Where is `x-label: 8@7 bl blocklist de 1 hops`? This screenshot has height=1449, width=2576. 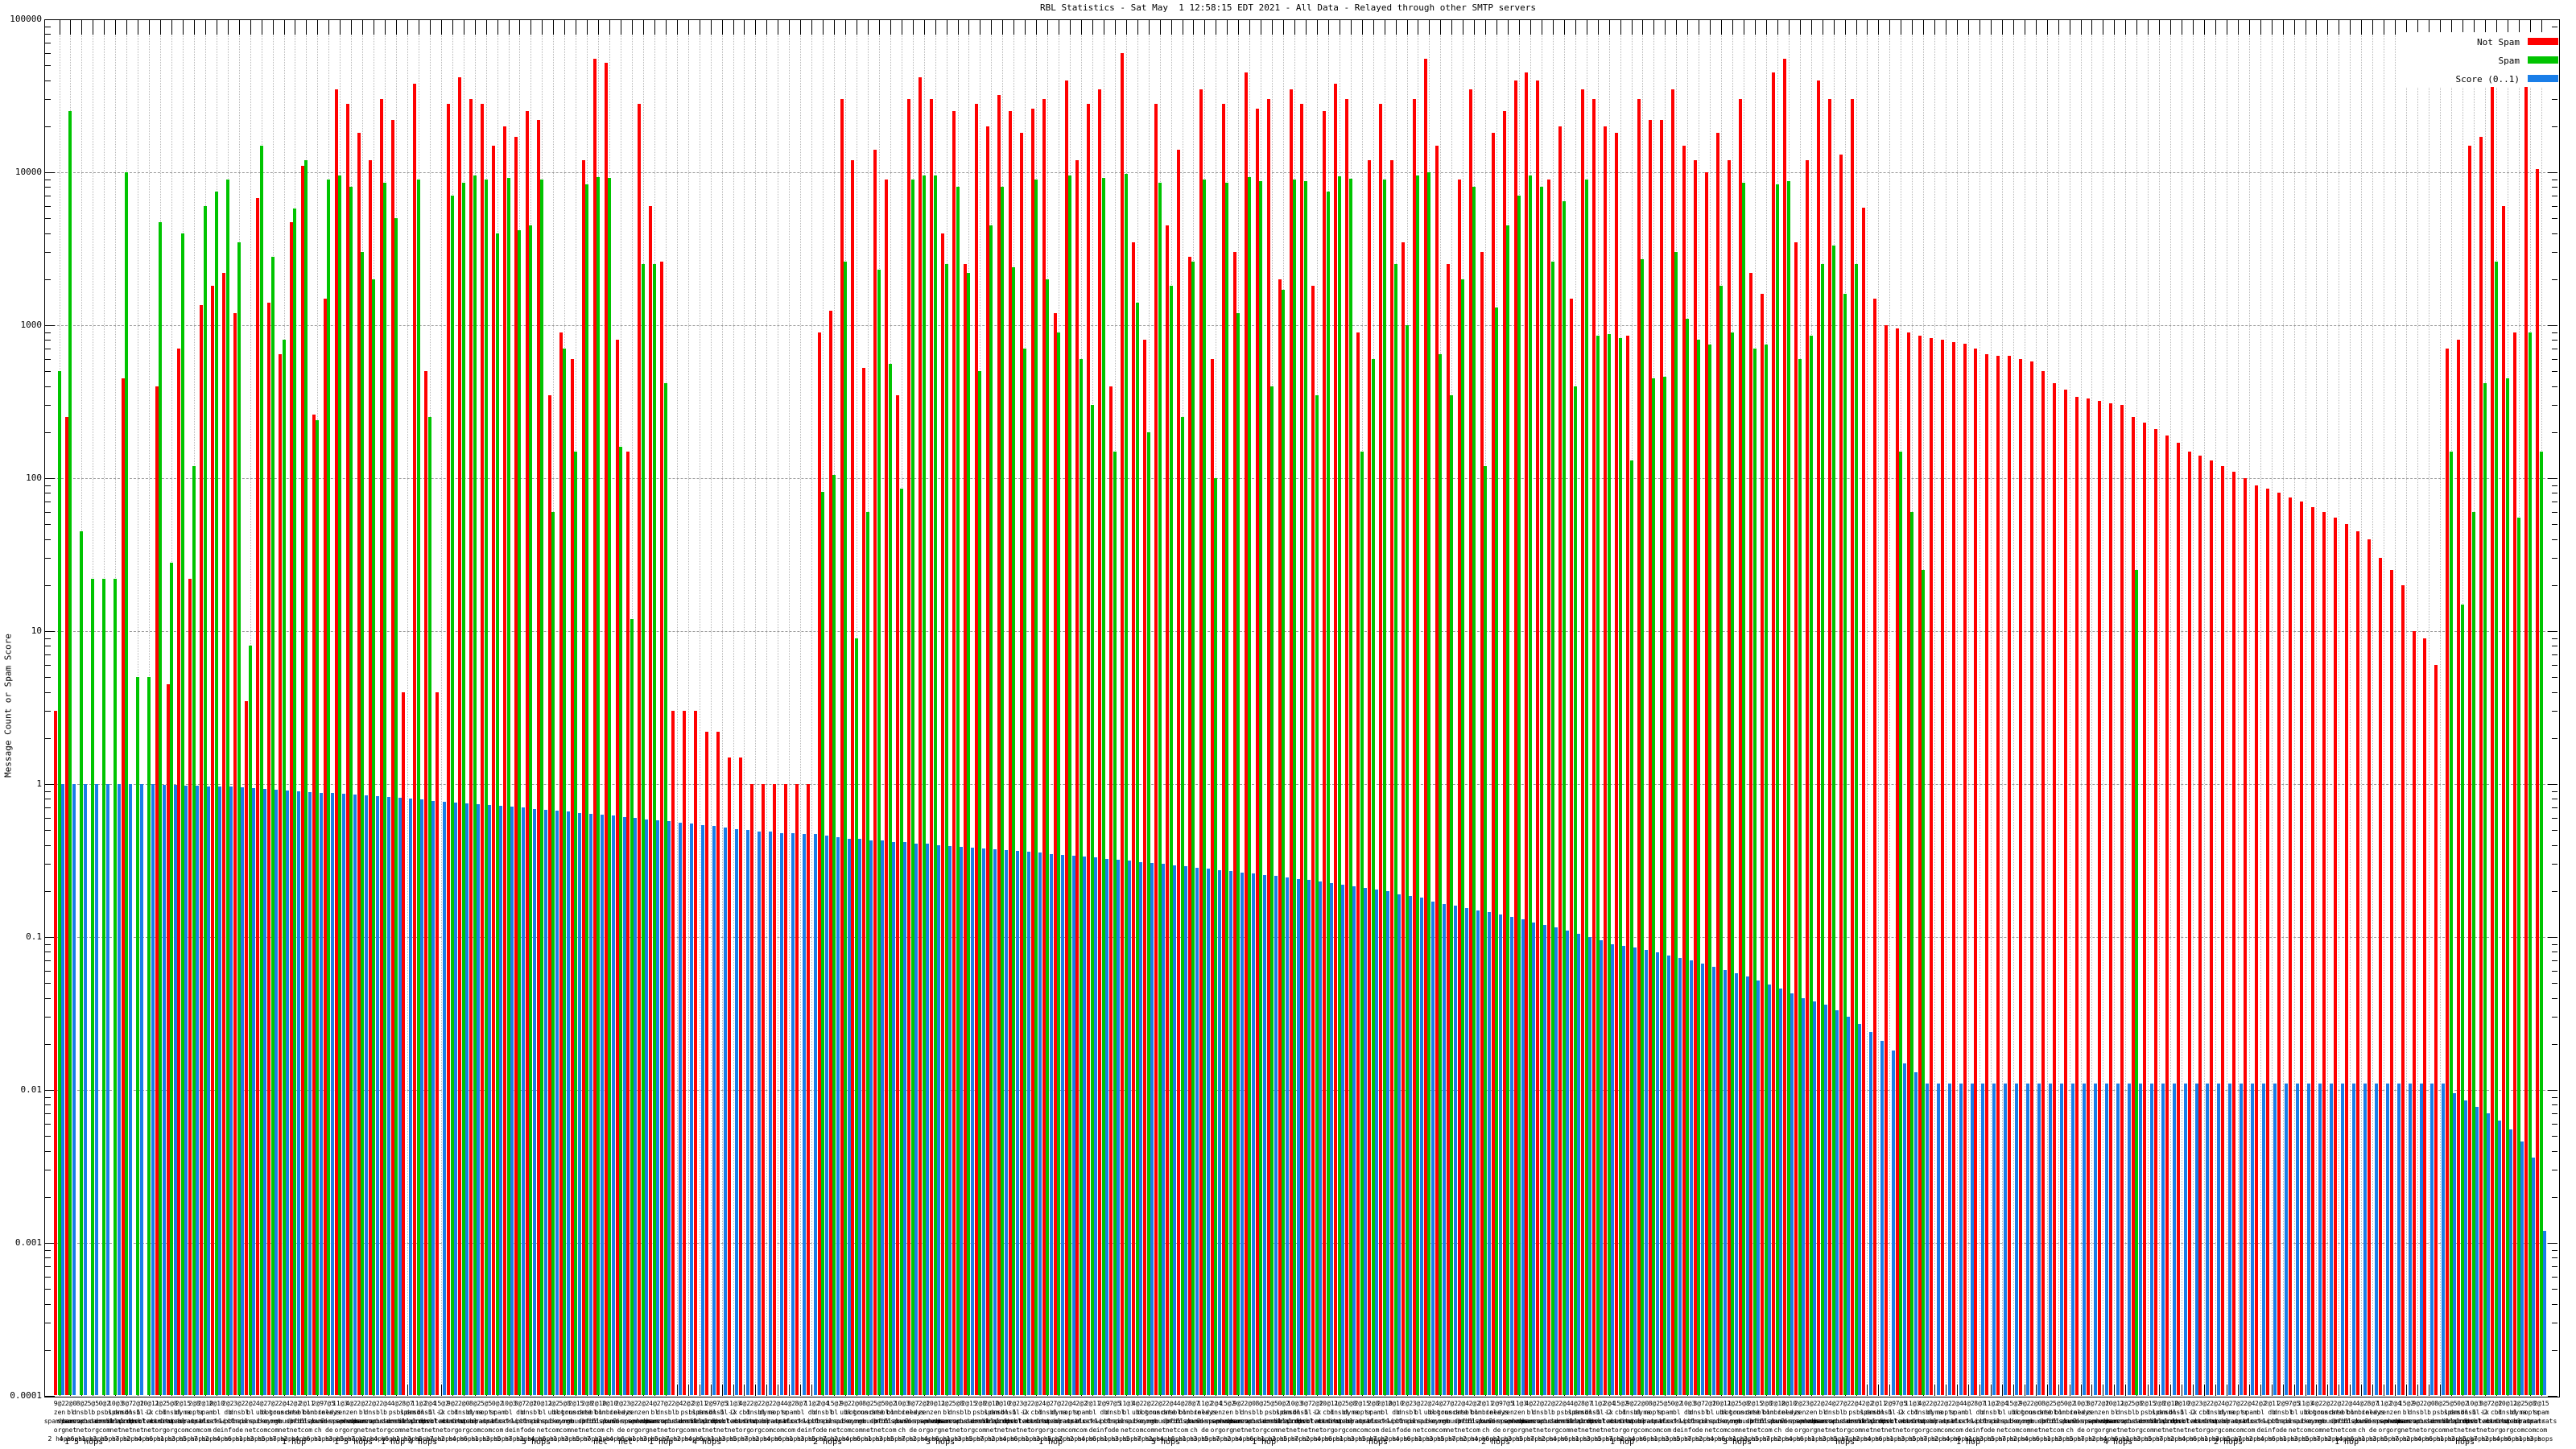 x-label: 8@7 bl blocklist de 1 hops is located at coordinates (801, 1421).